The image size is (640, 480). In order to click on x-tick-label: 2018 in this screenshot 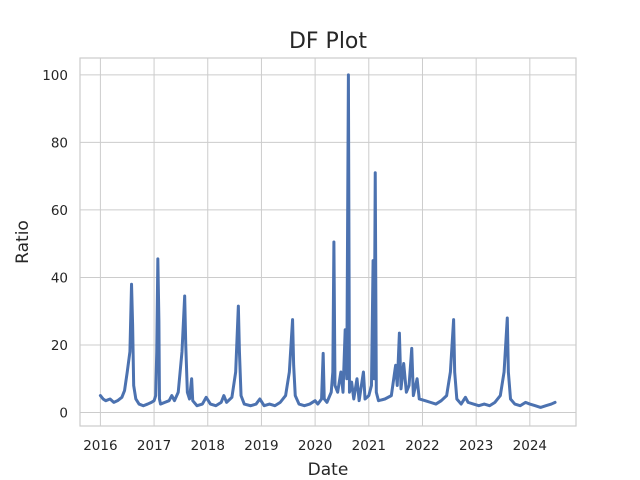, I will do `click(208, 446)`.